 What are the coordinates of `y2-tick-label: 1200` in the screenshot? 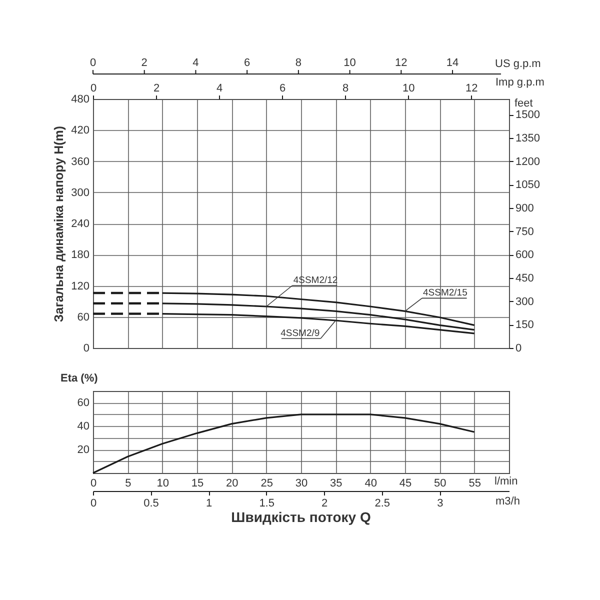 It's located at (528, 162).